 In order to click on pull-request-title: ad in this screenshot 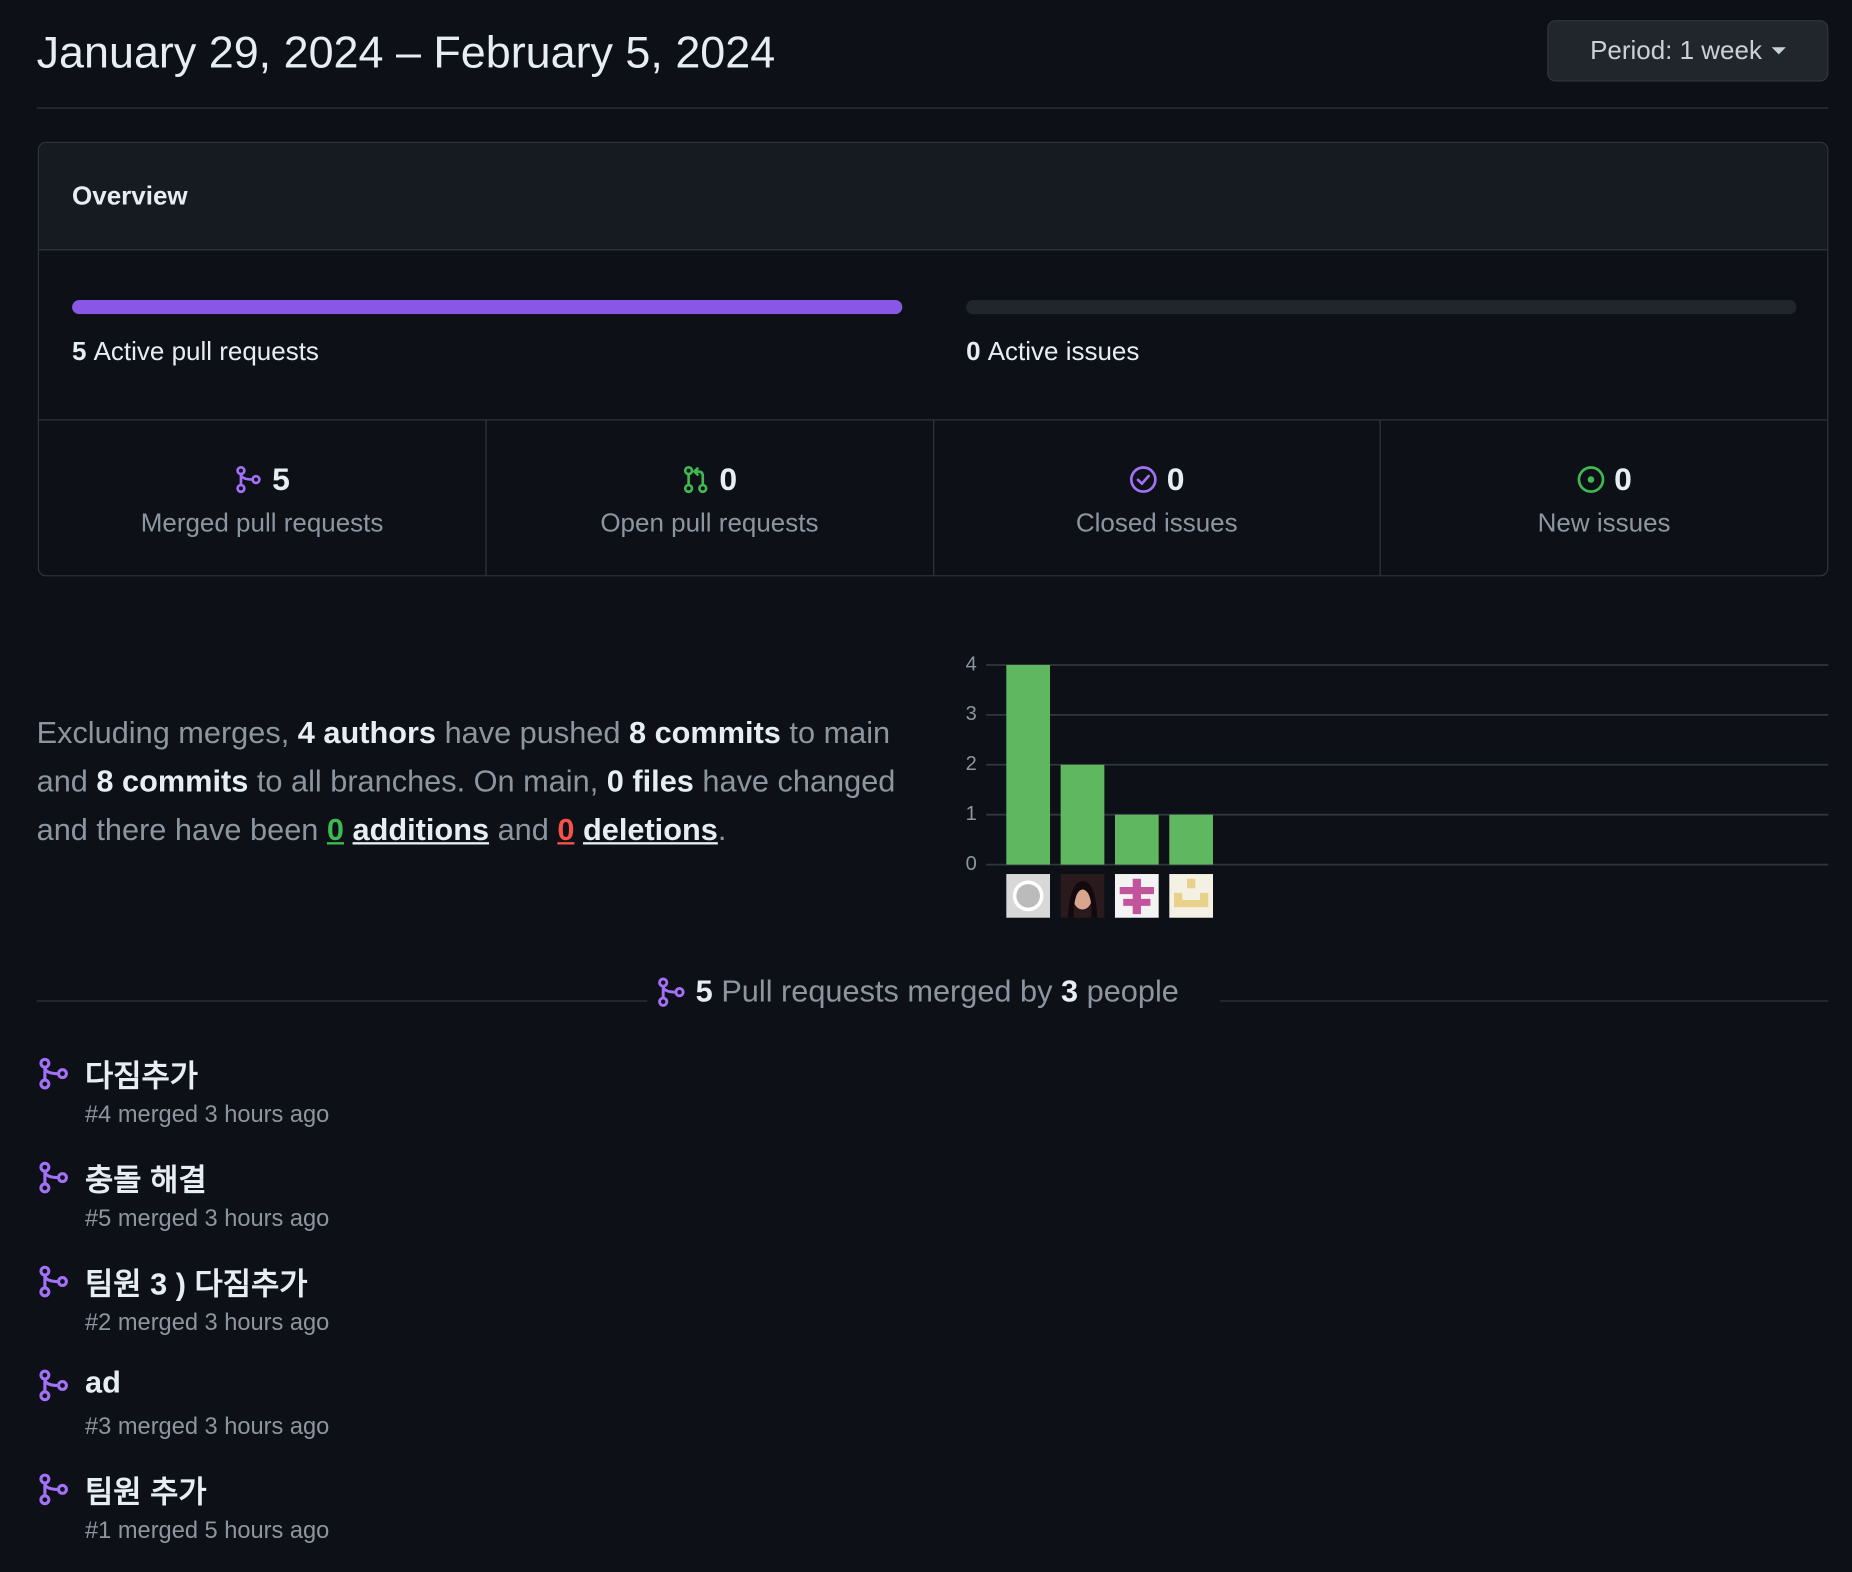, I will do `click(103, 1382)`.